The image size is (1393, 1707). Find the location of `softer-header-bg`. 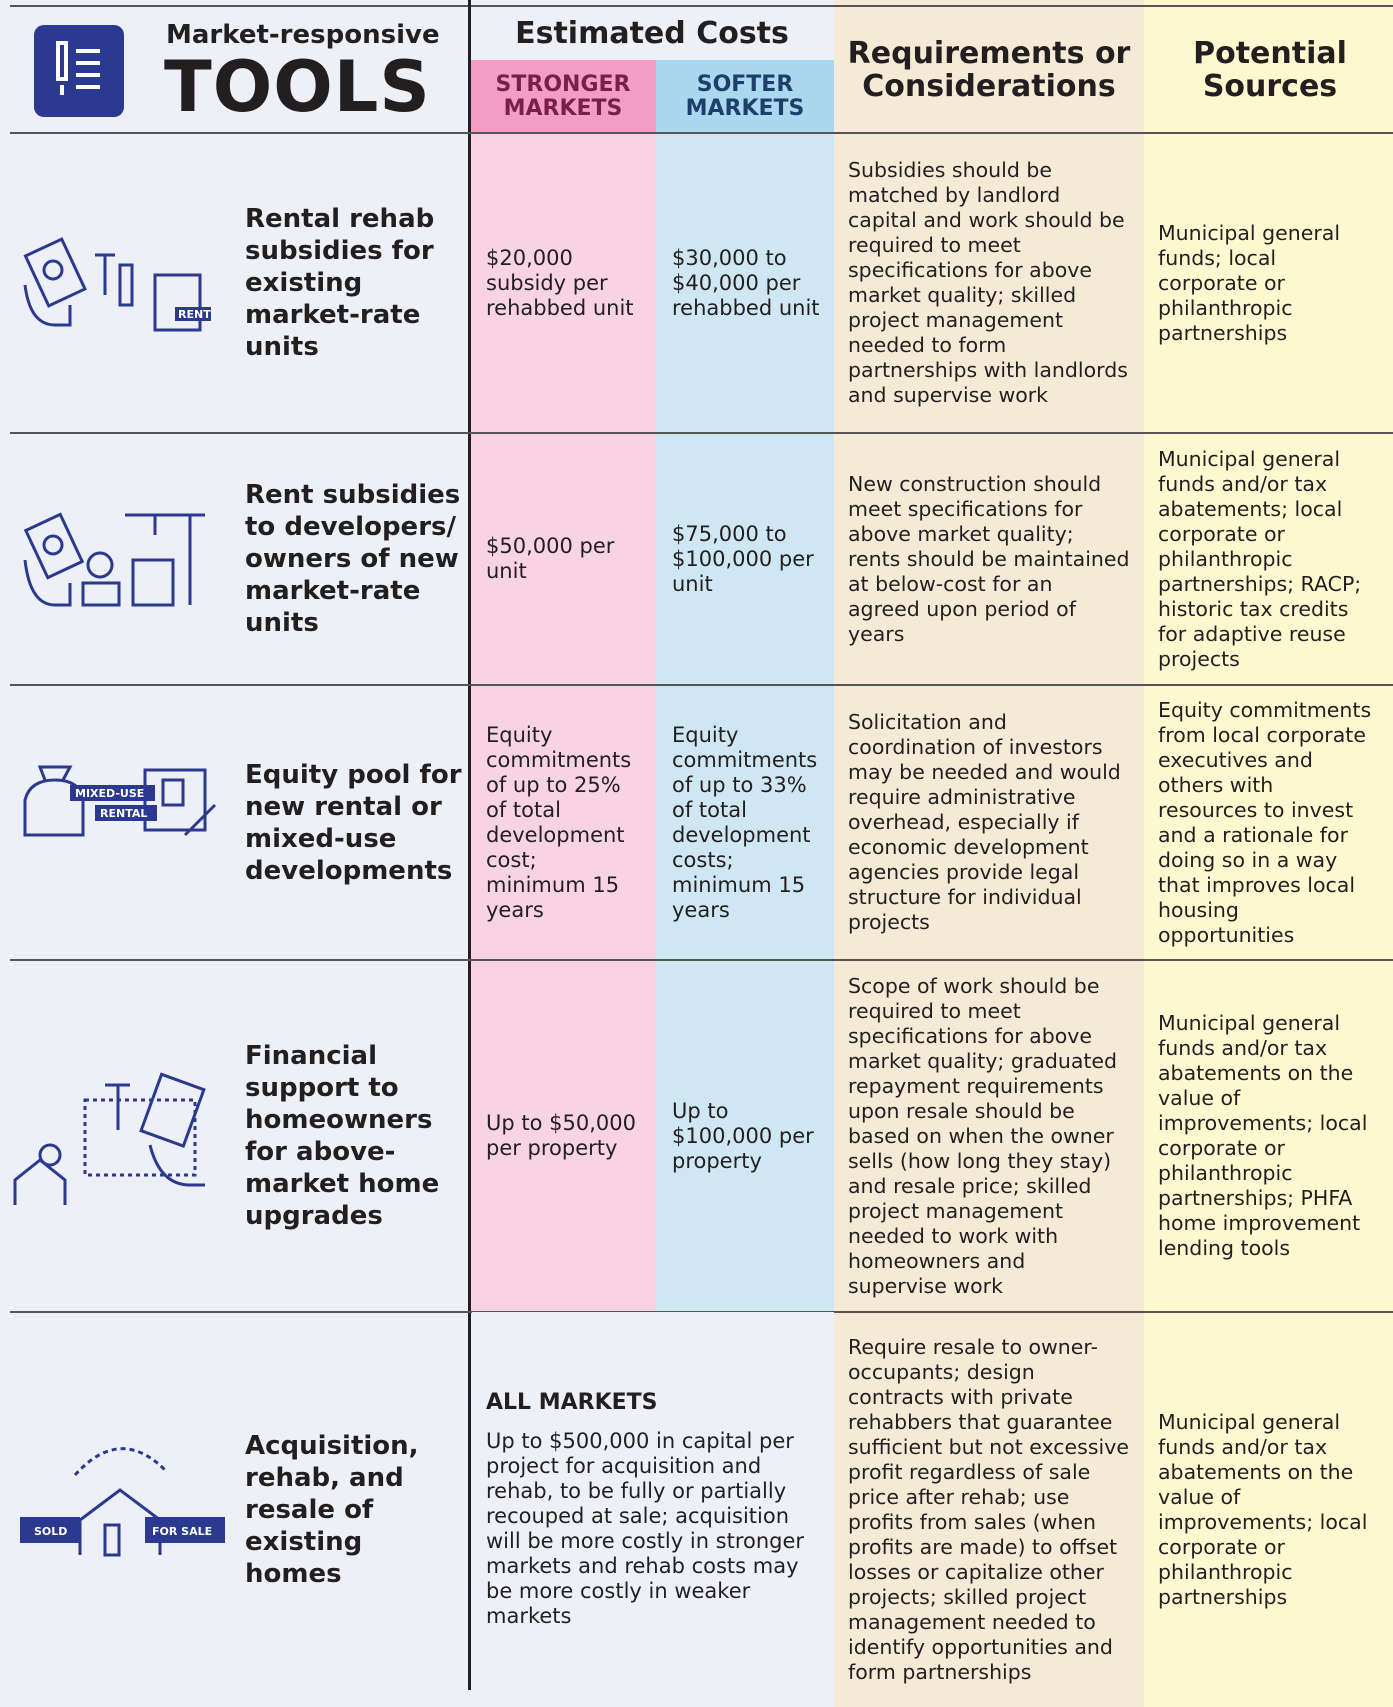

softer-header-bg is located at coordinates (745, 96).